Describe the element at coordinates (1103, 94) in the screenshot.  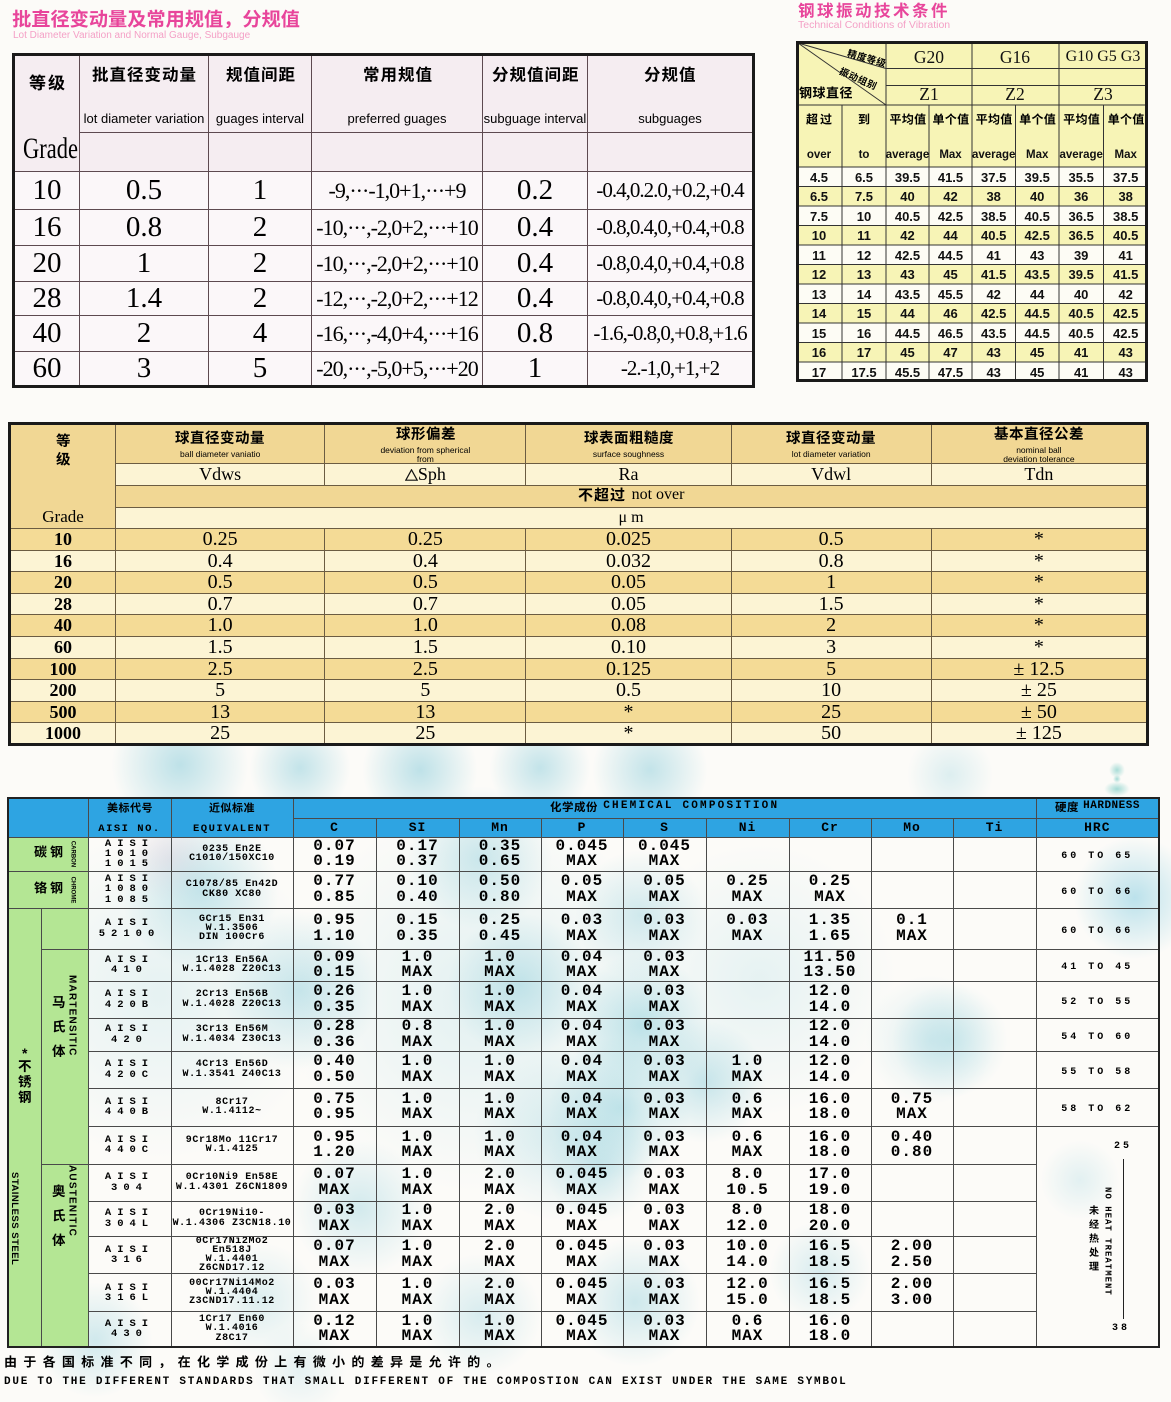
I see `svg-text: Z3` at that location.